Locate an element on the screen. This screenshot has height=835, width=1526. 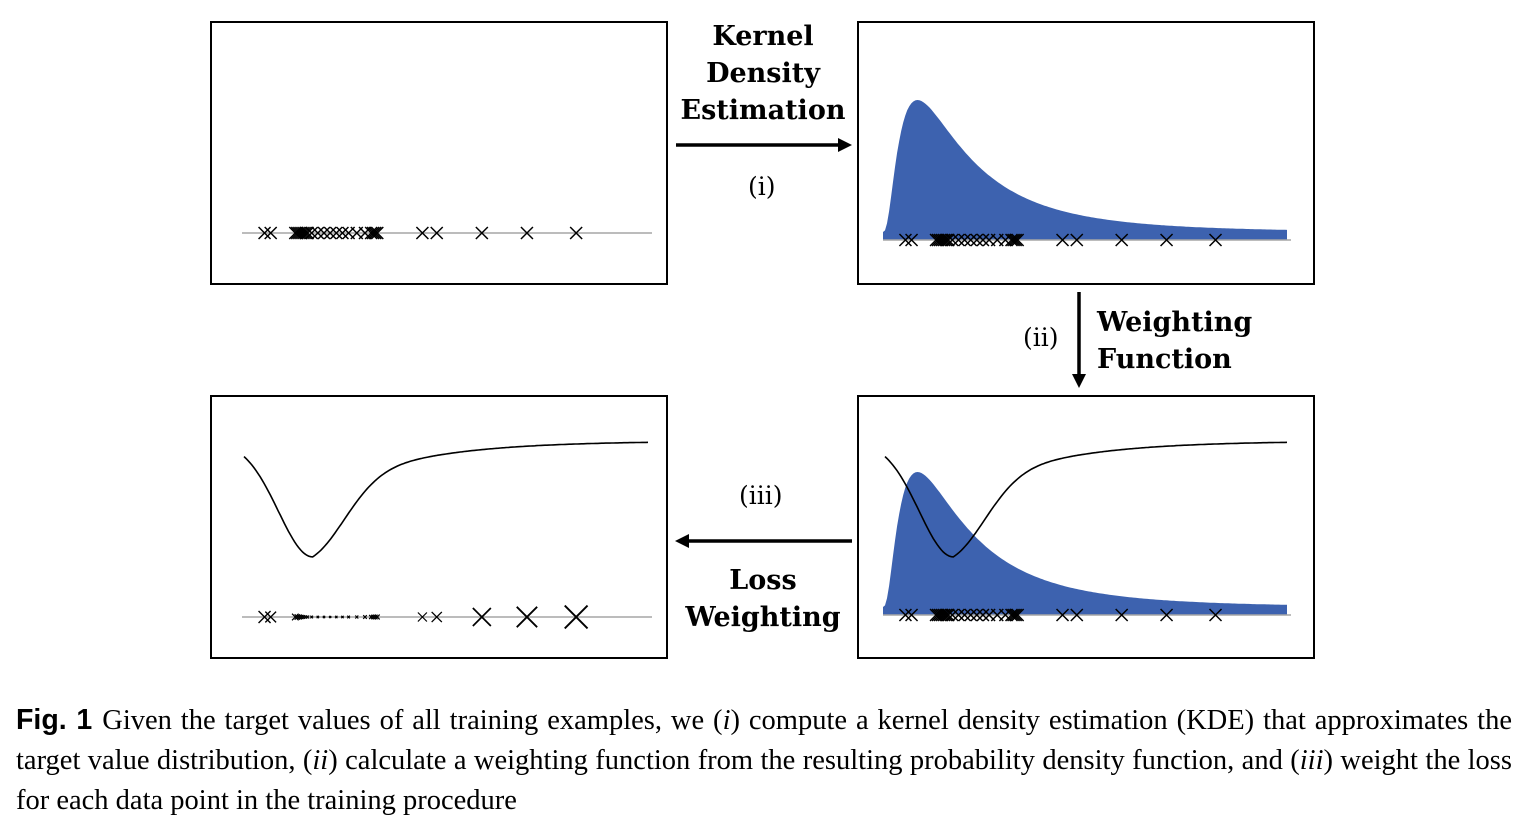
kde-title-line-3: Estimation is located at coordinates (763, 110).